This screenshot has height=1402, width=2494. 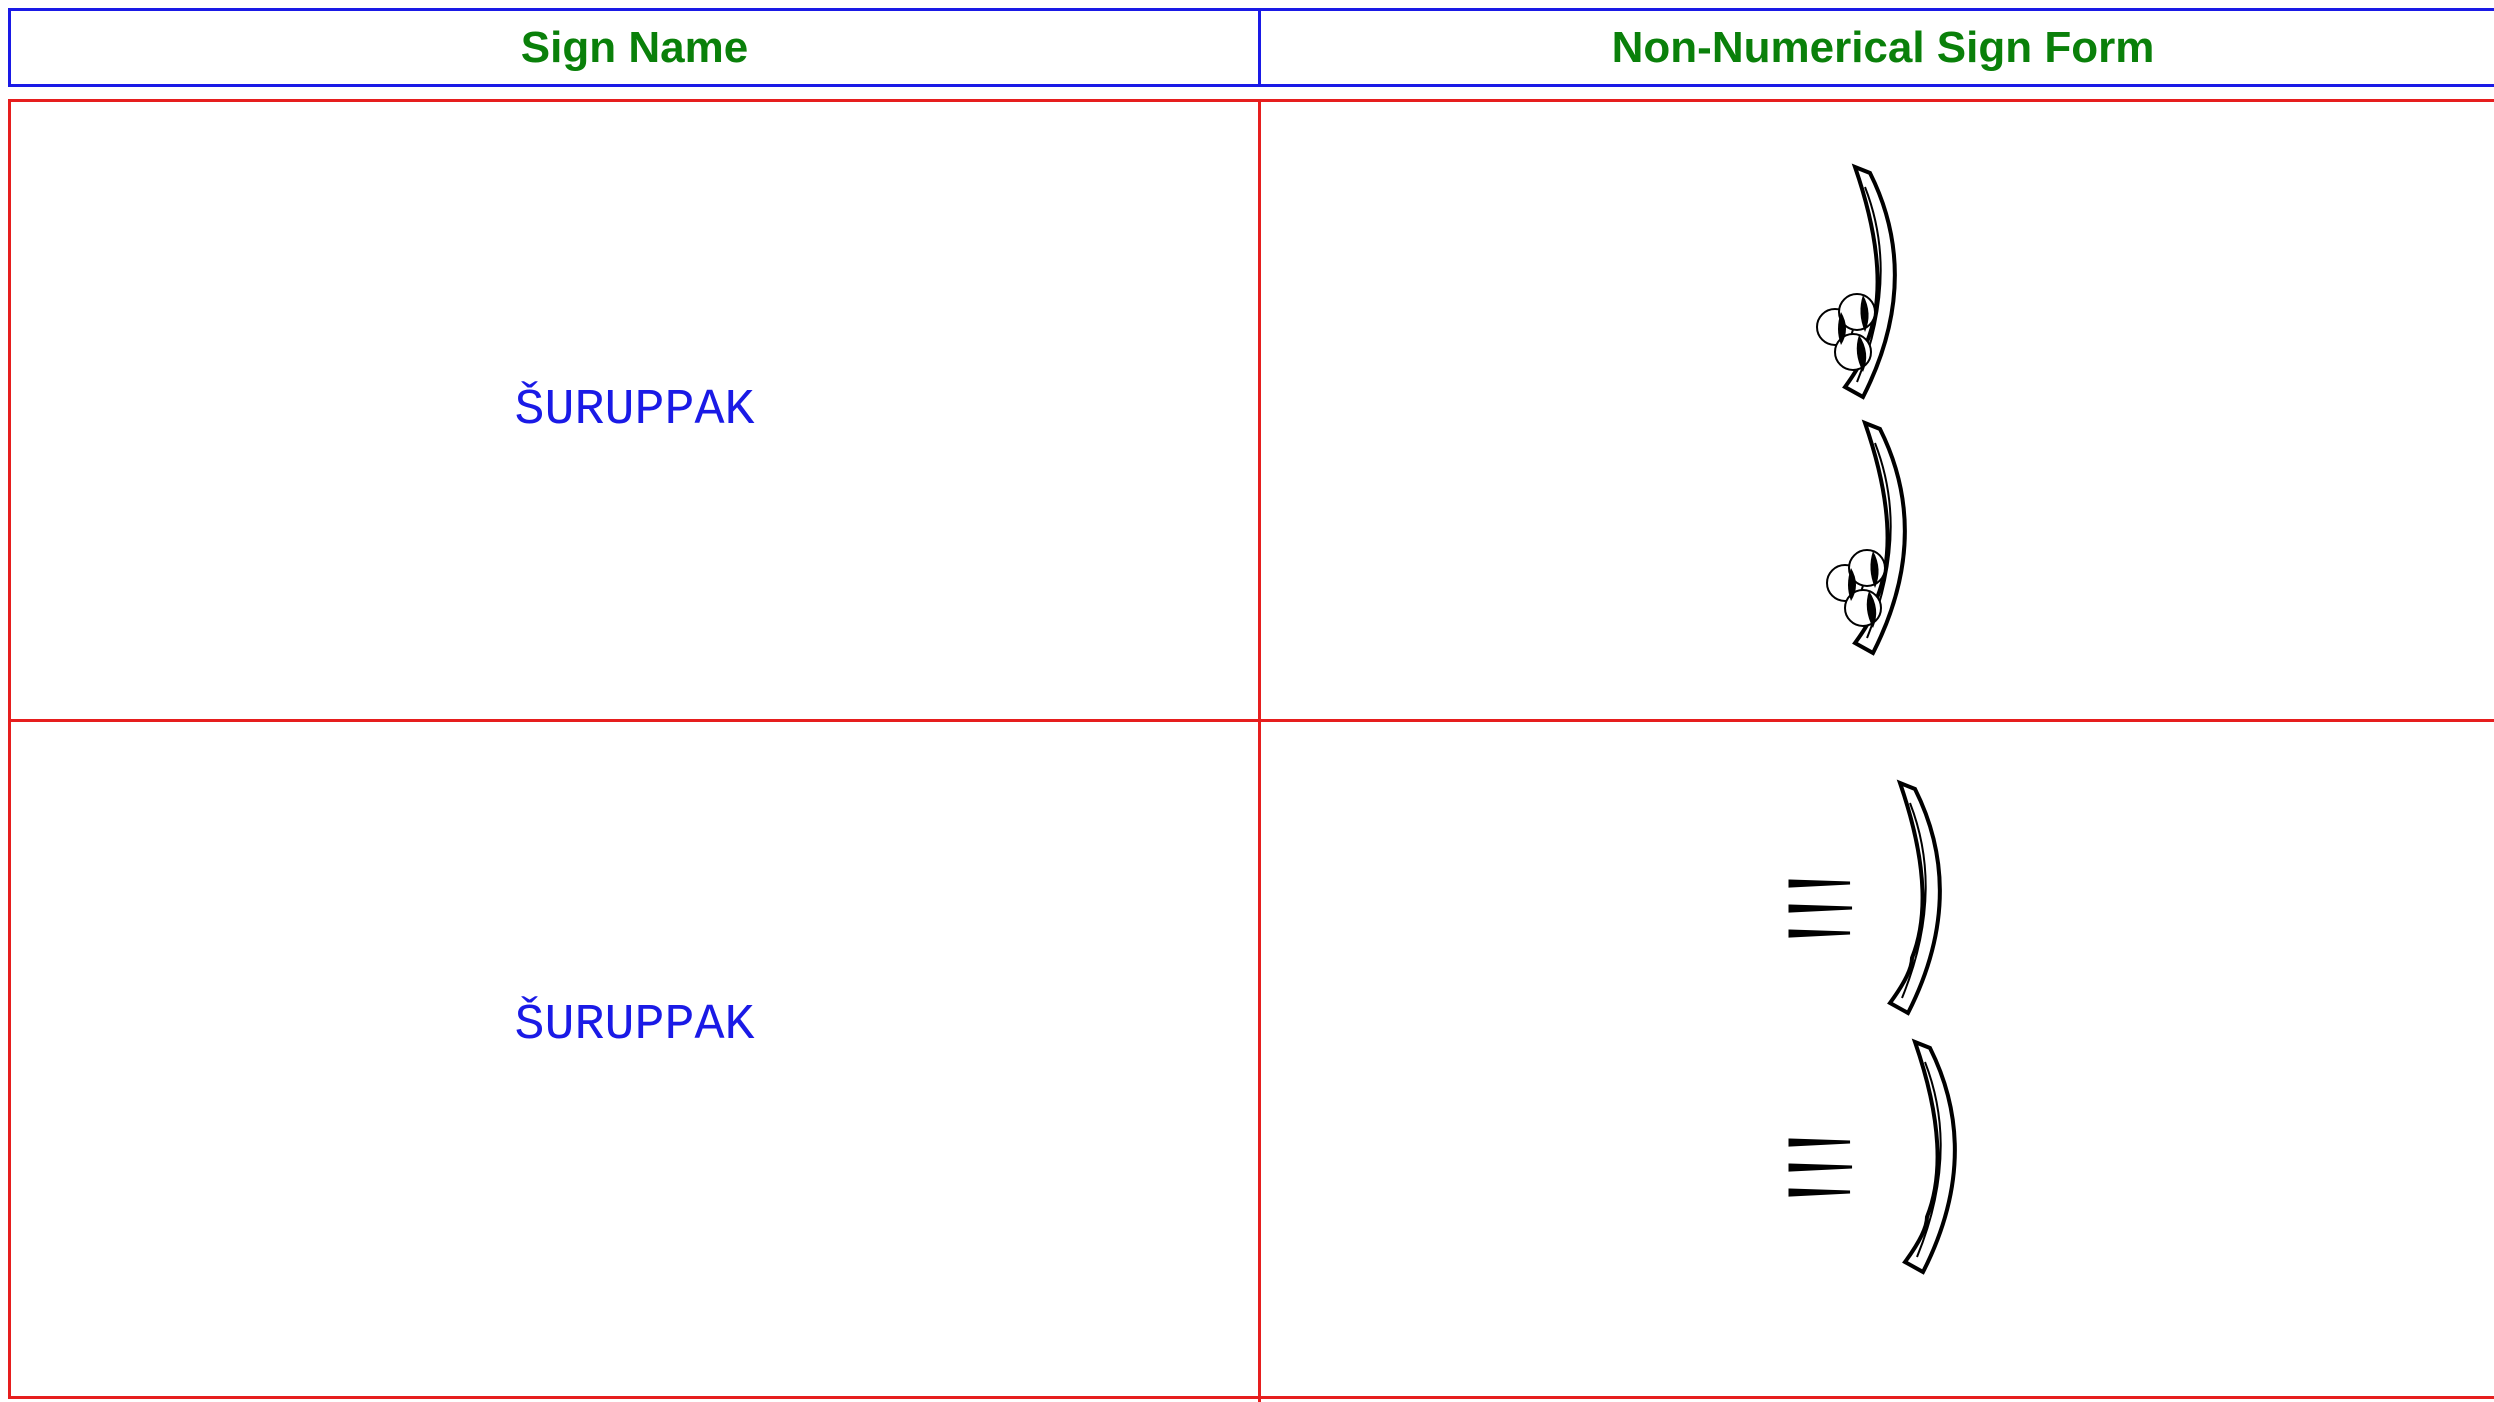 I want to click on sign-forms, so click(x=1872, y=719).